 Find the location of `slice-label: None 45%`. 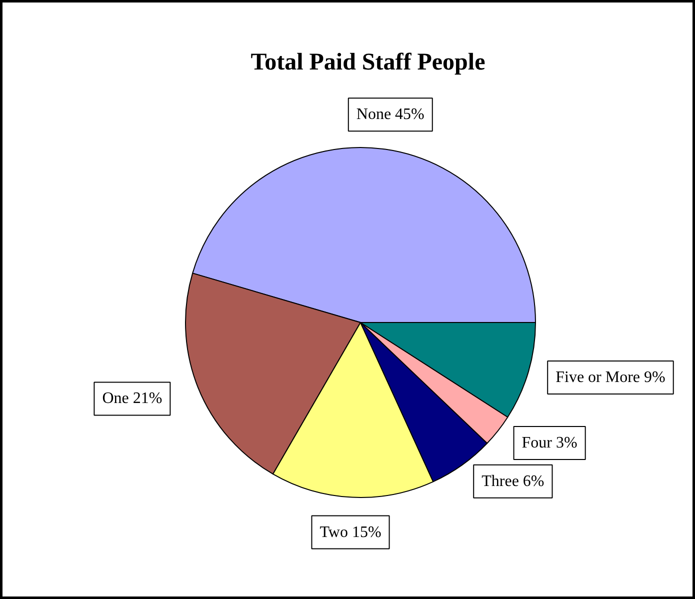

slice-label: None 45% is located at coordinates (390, 115).